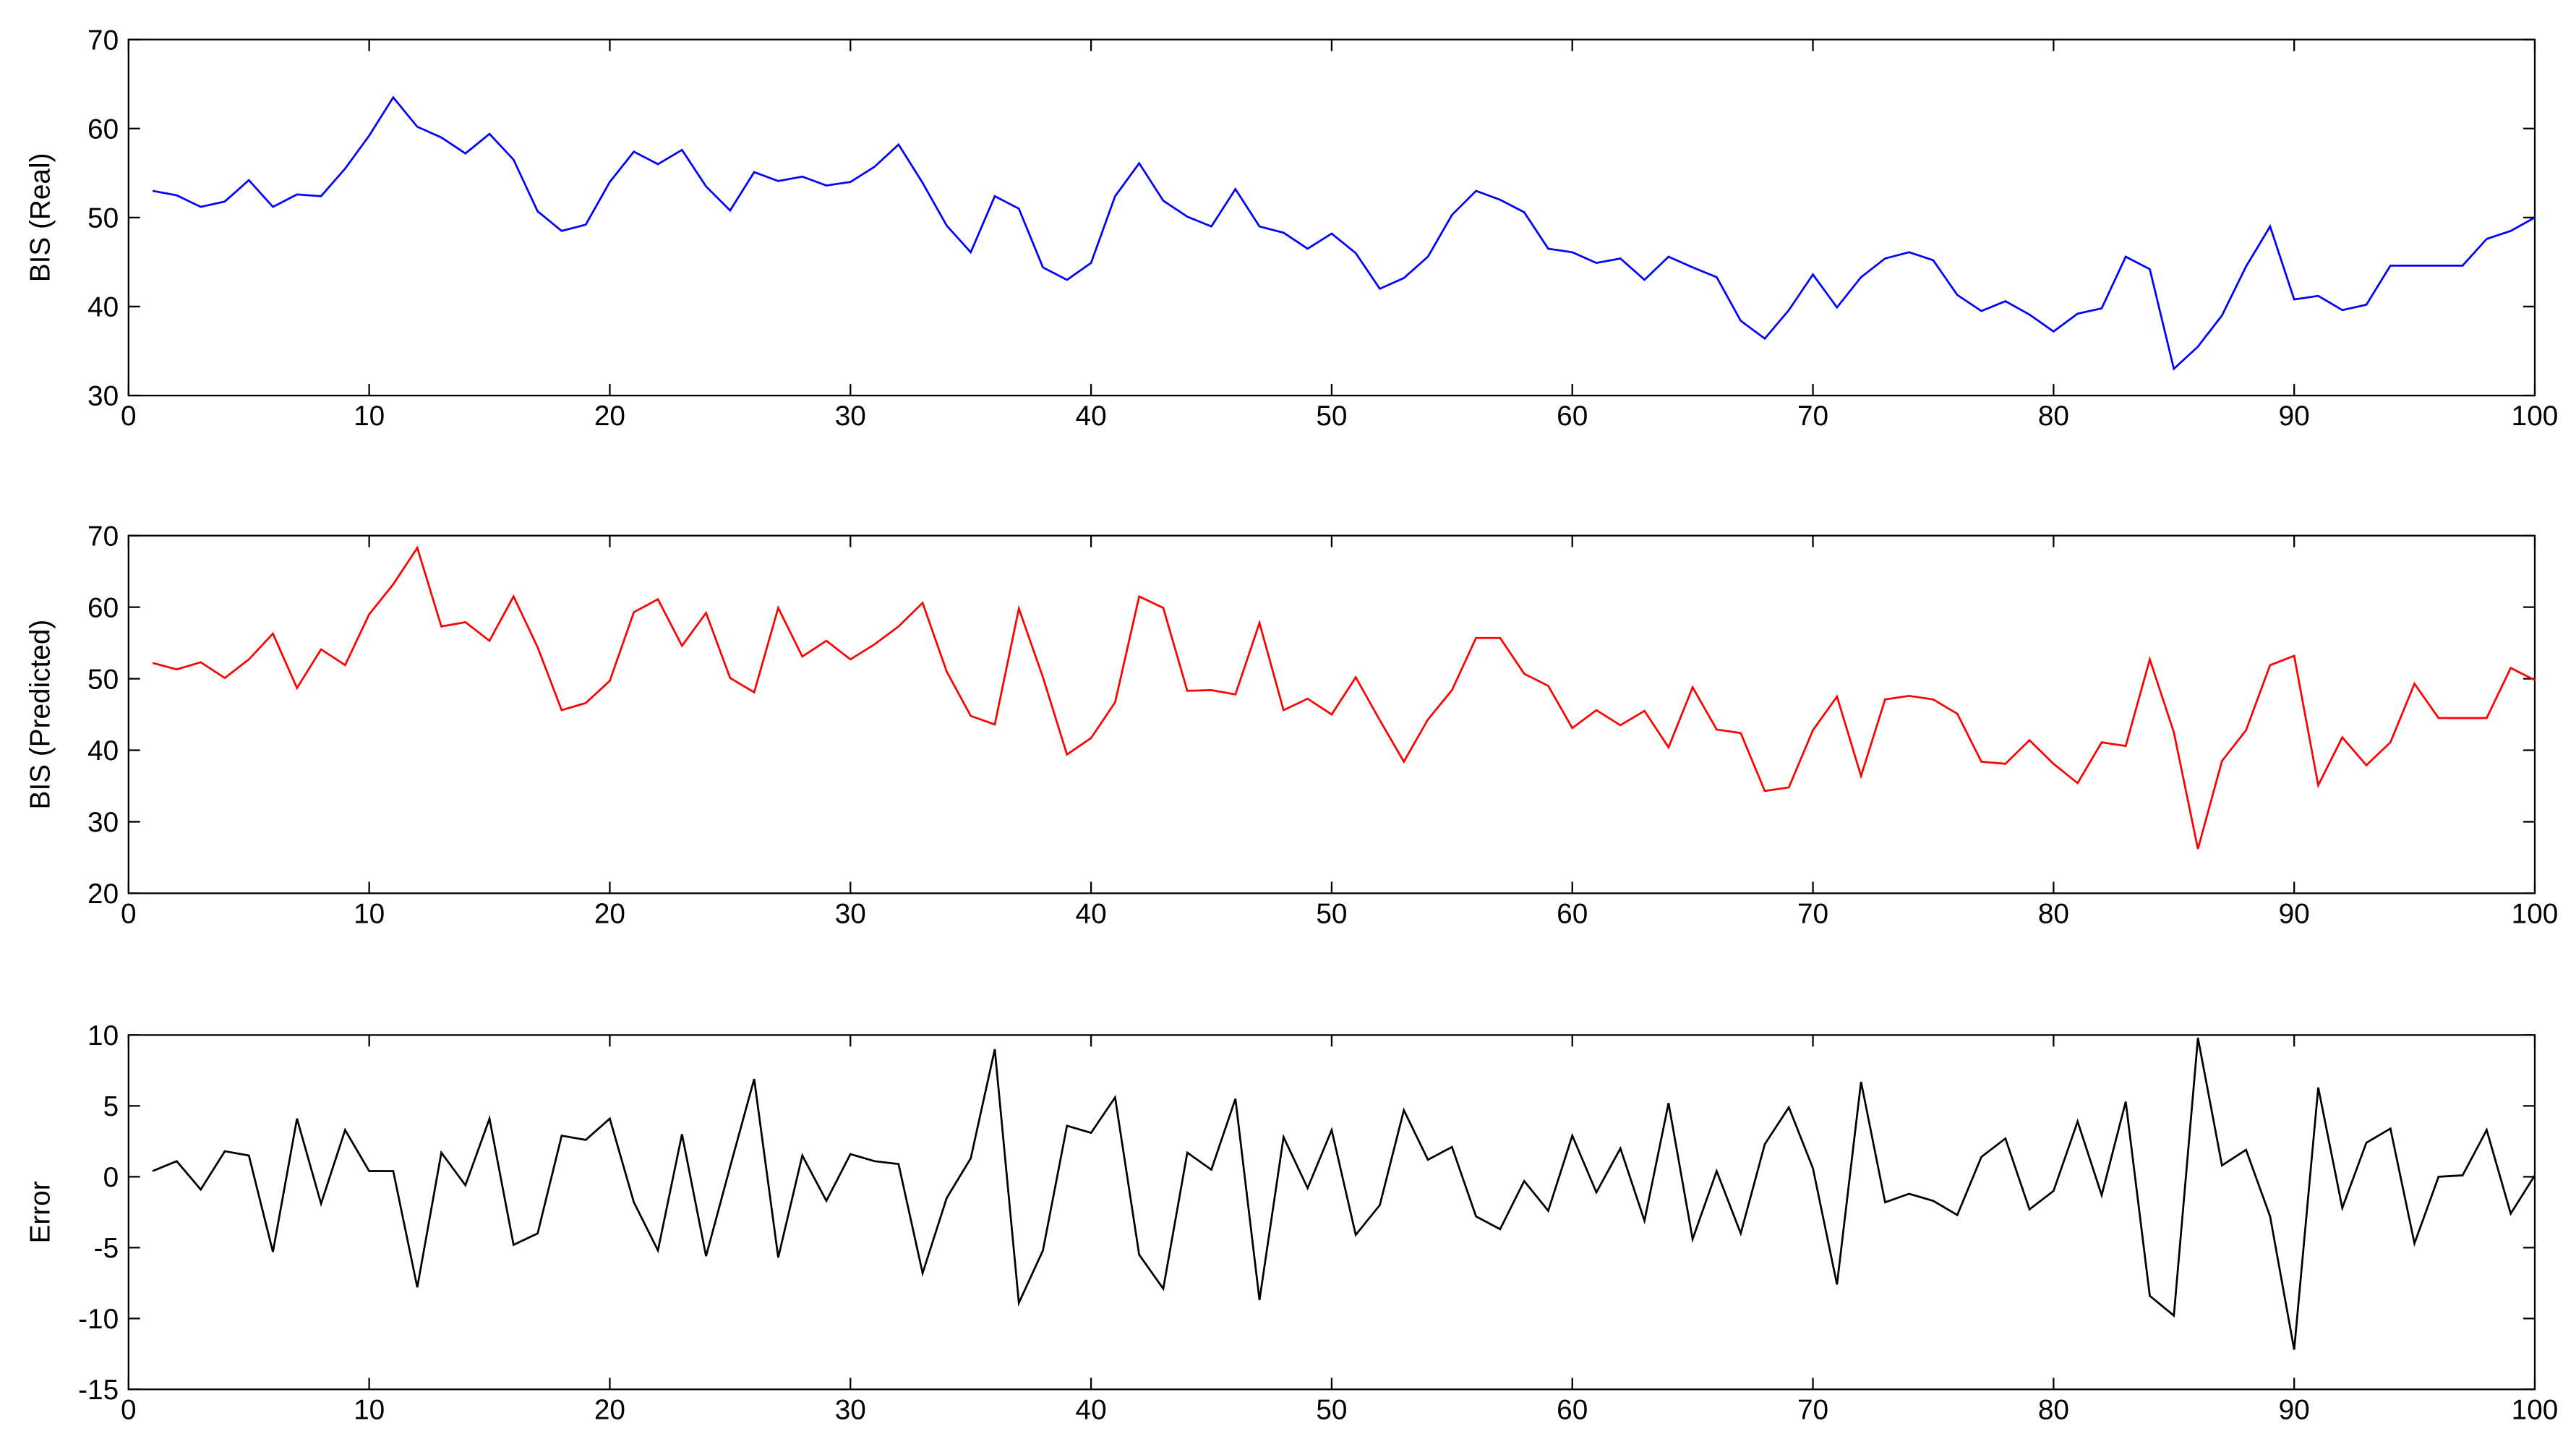 The width and height of the screenshot is (2576, 1452). What do you see at coordinates (98, 1319) in the screenshot?
I see `y-tick-label: -10` at bounding box center [98, 1319].